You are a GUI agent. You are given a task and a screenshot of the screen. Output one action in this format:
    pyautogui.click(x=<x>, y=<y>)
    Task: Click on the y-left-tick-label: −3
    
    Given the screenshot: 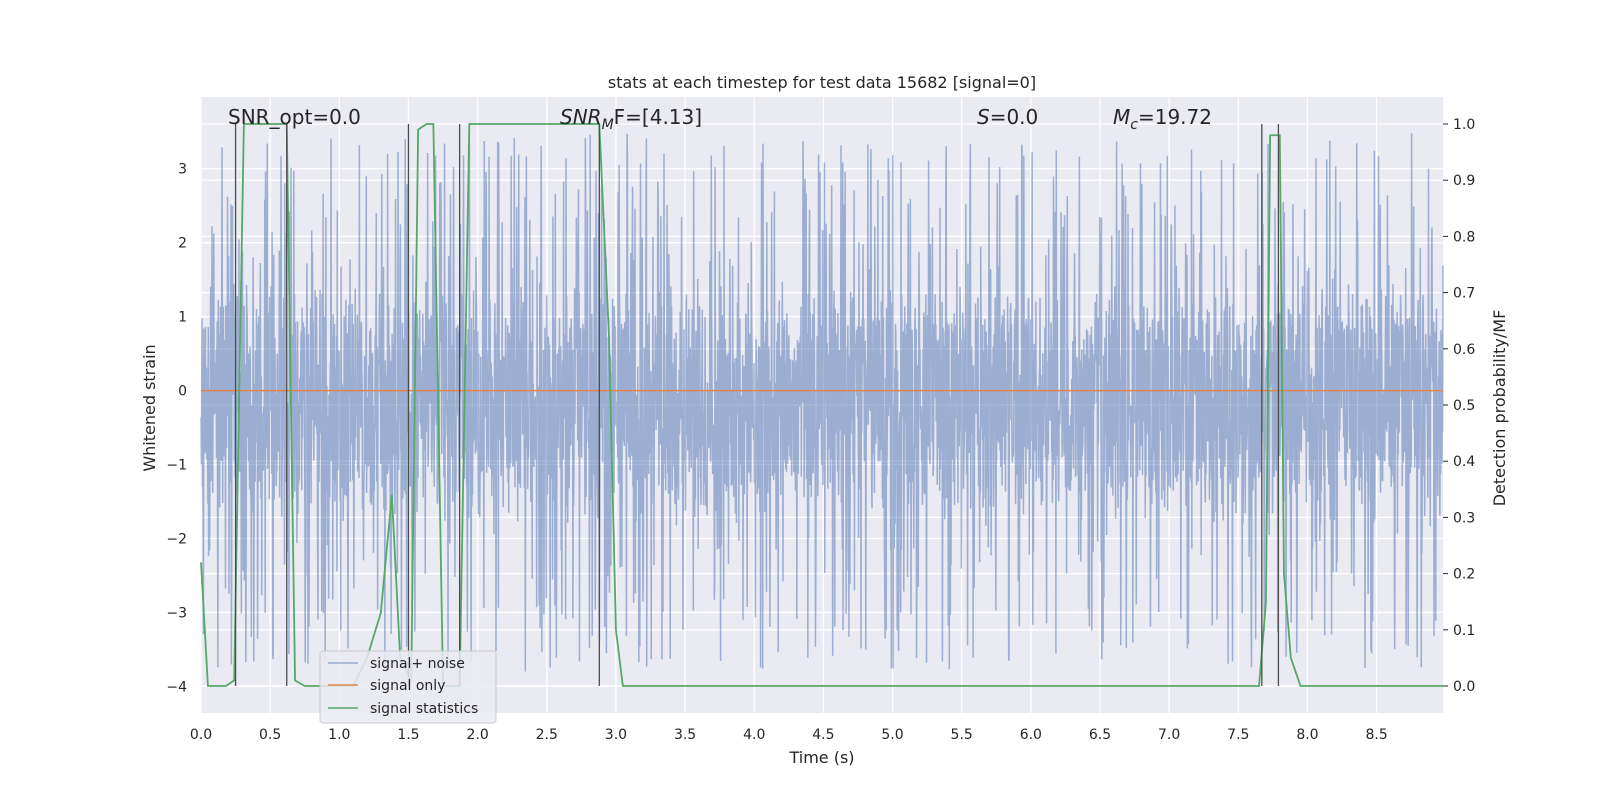 What is the action you would take?
    pyautogui.click(x=176, y=613)
    